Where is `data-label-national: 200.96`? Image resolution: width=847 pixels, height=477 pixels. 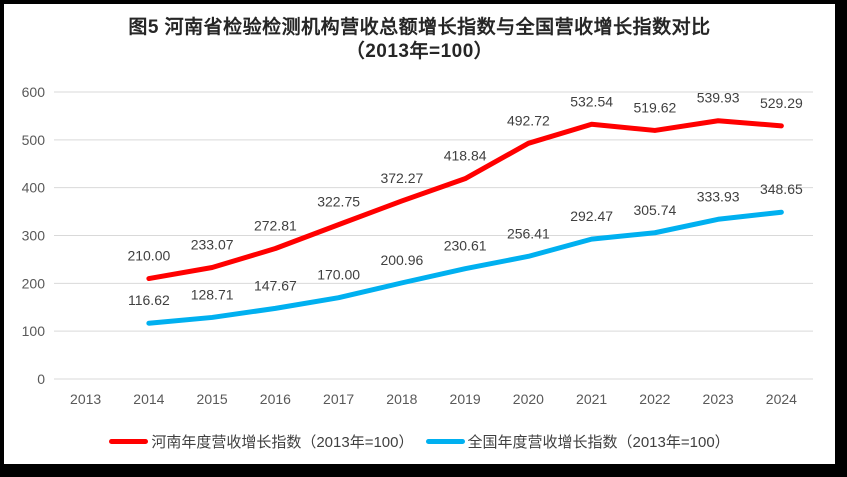
data-label-national: 200.96 is located at coordinates (401, 260).